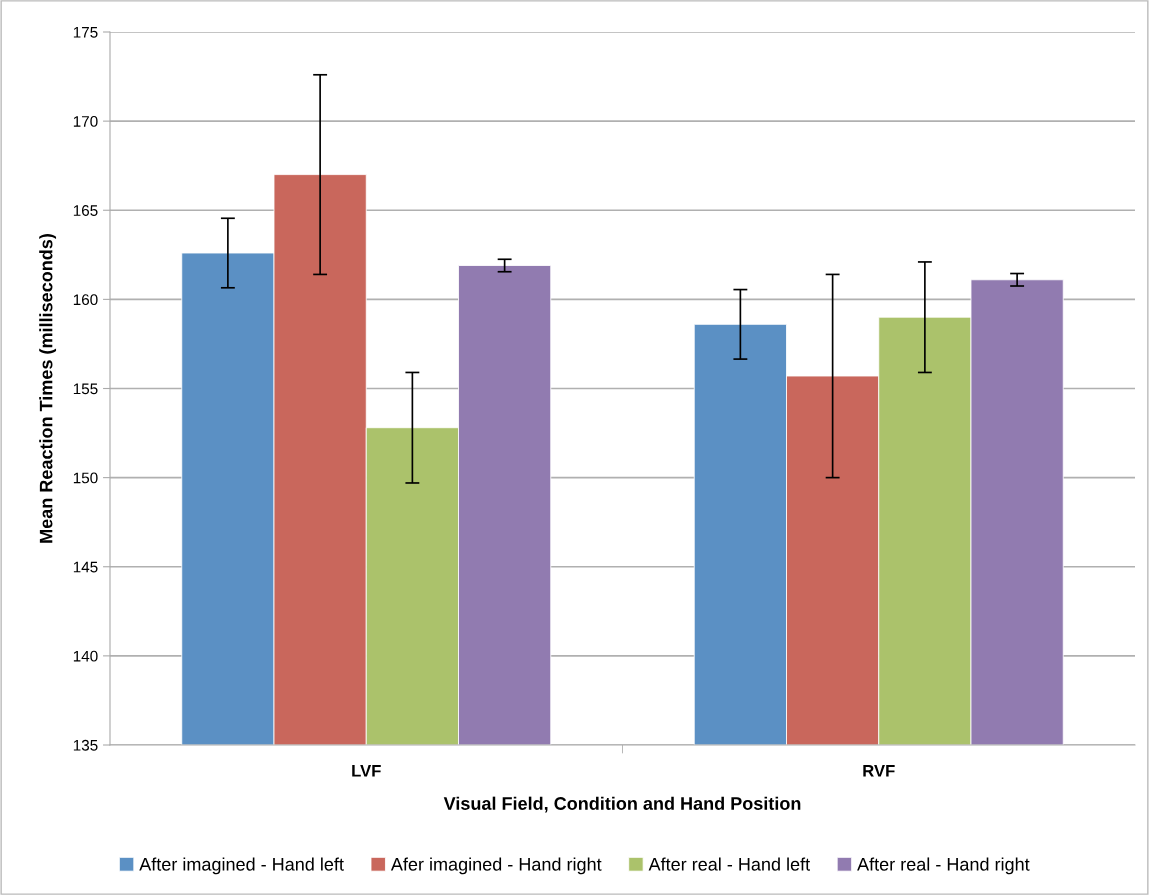 Image resolution: width=1149 pixels, height=895 pixels. I want to click on y-axis-title: Mean Reaction Times (milliseconds), so click(48, 388).